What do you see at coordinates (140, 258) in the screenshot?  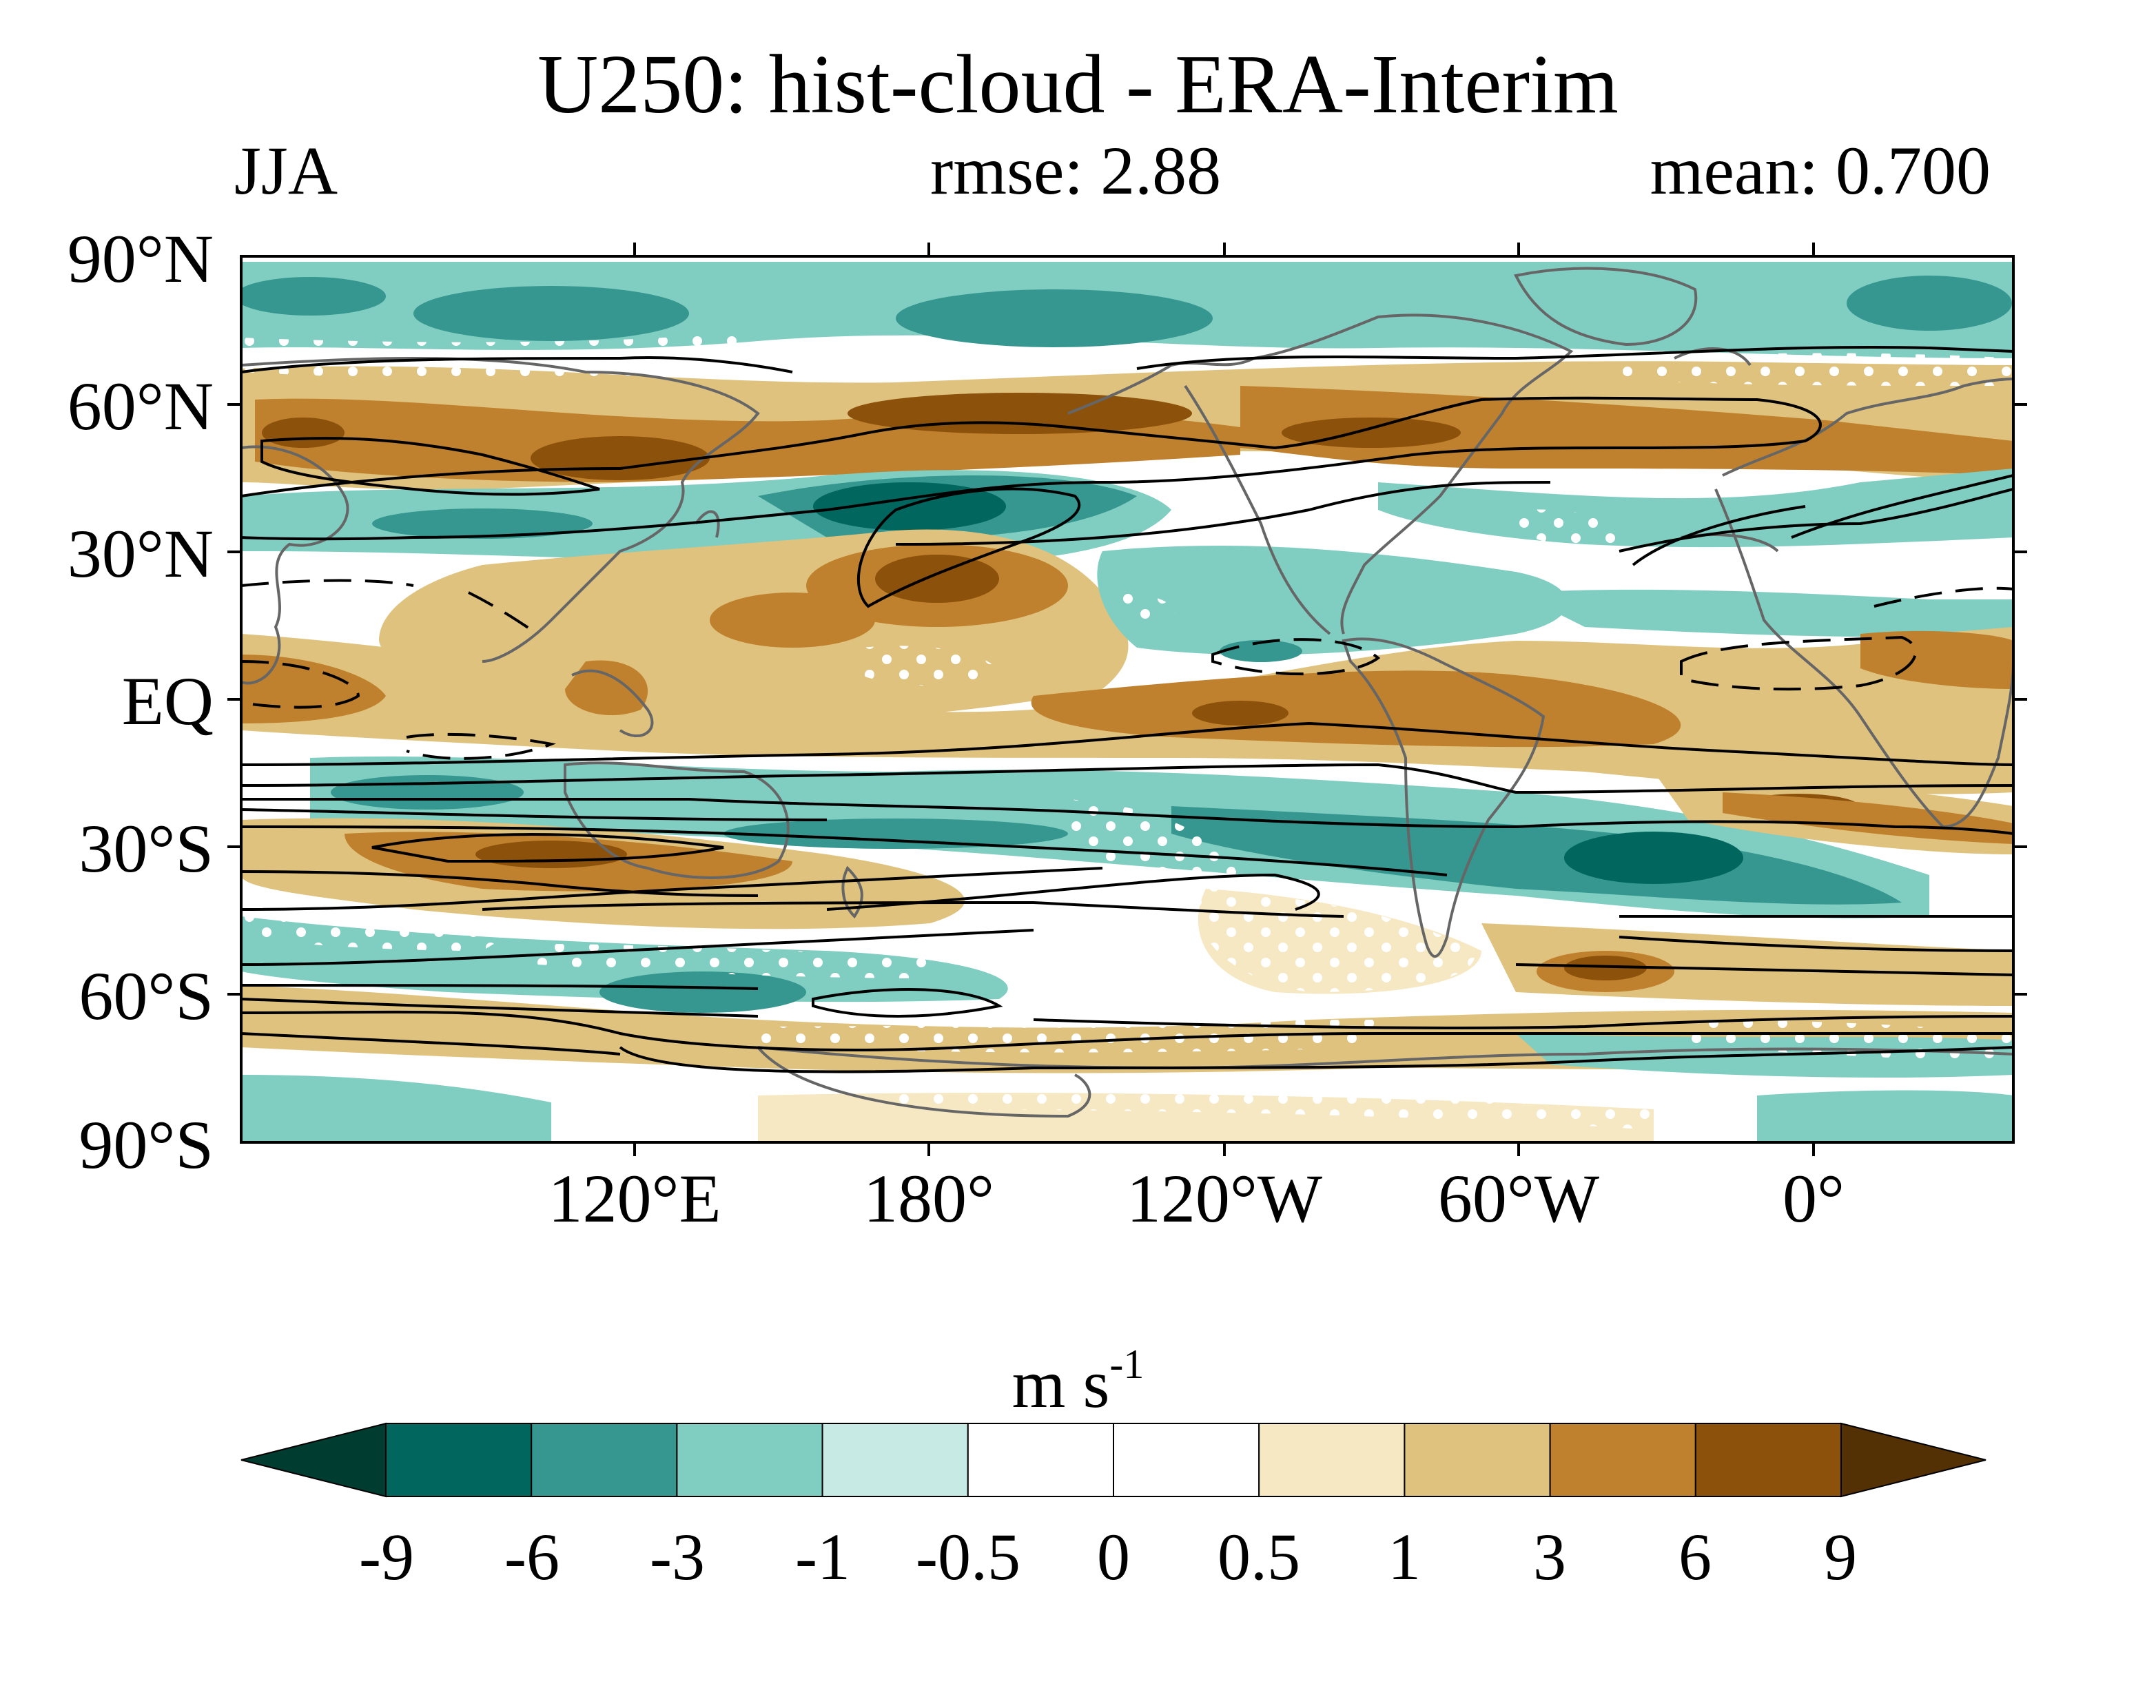 I see `lat-label-90n: 90°N` at bounding box center [140, 258].